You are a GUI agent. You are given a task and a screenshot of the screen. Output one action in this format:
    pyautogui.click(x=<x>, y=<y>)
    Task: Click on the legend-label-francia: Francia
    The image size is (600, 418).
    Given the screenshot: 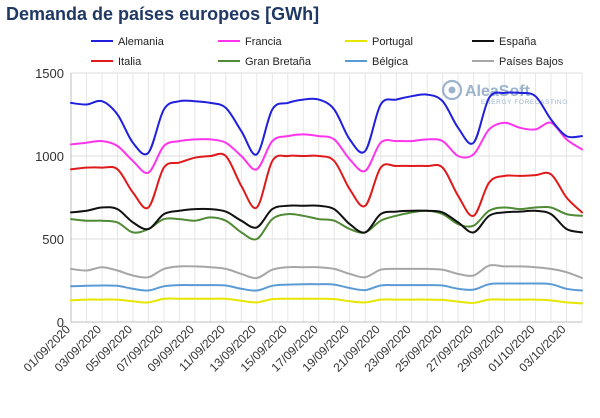 What is the action you would take?
    pyautogui.click(x=264, y=42)
    